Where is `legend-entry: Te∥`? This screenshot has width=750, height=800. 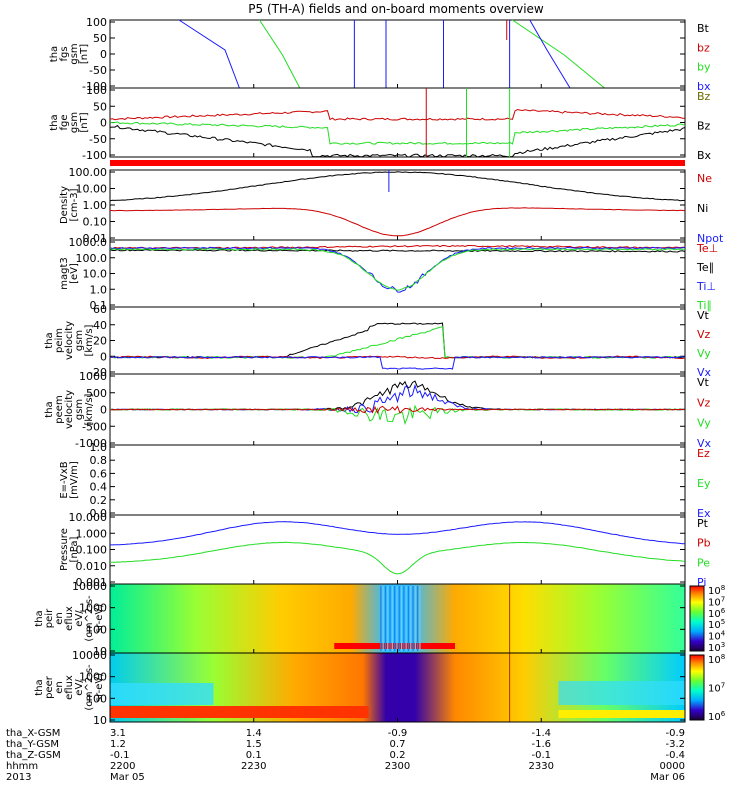 legend-entry: Te∥ is located at coordinates (705, 267).